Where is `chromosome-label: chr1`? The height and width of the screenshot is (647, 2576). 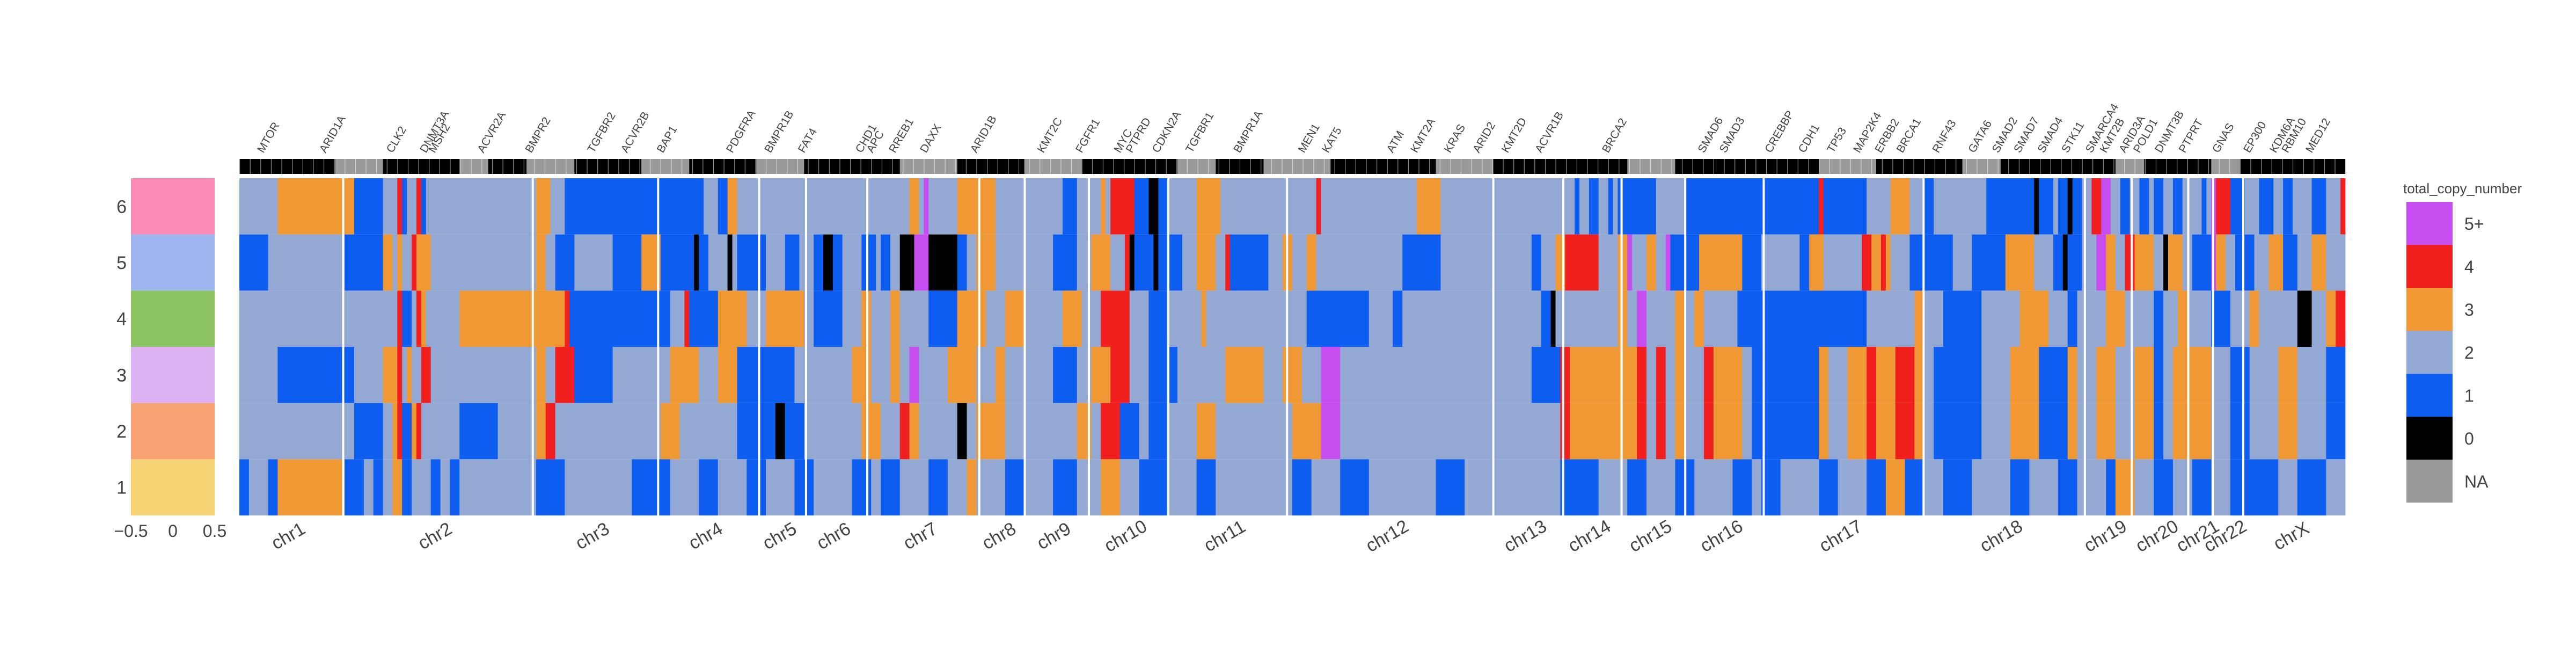
chromosome-label: chr1 is located at coordinates (288, 536).